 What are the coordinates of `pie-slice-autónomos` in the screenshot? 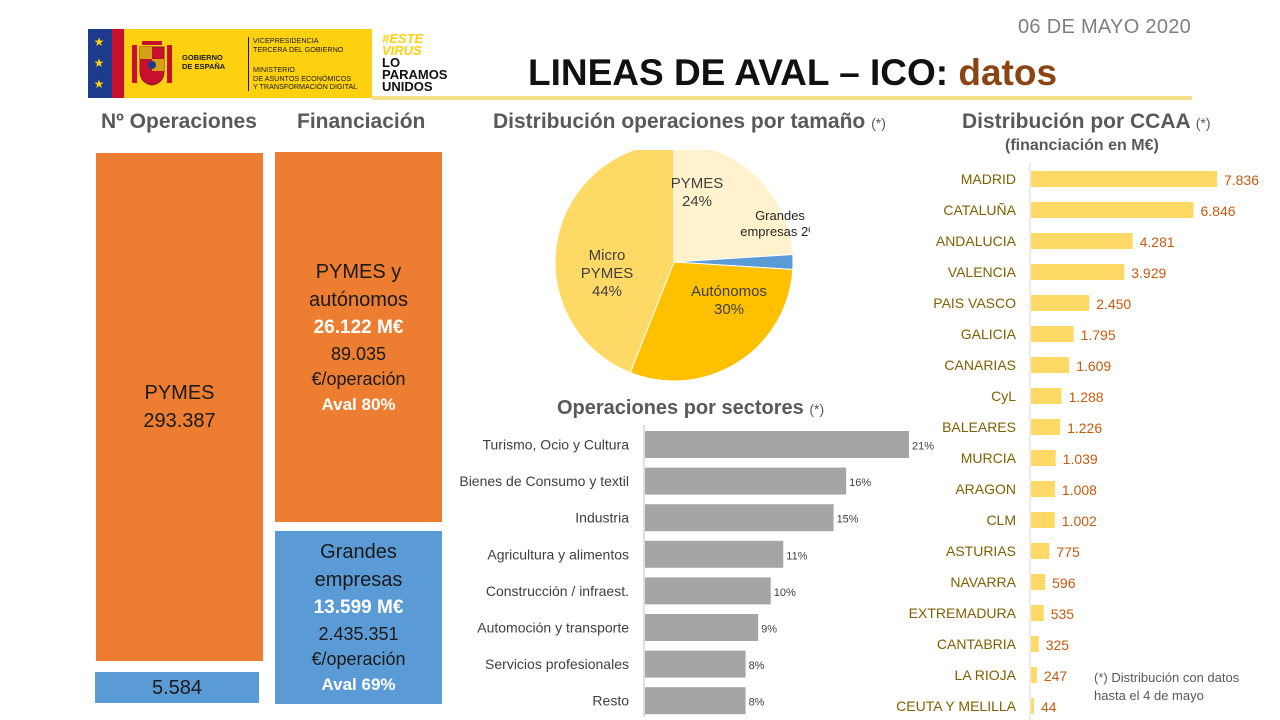 It's located at (711, 321).